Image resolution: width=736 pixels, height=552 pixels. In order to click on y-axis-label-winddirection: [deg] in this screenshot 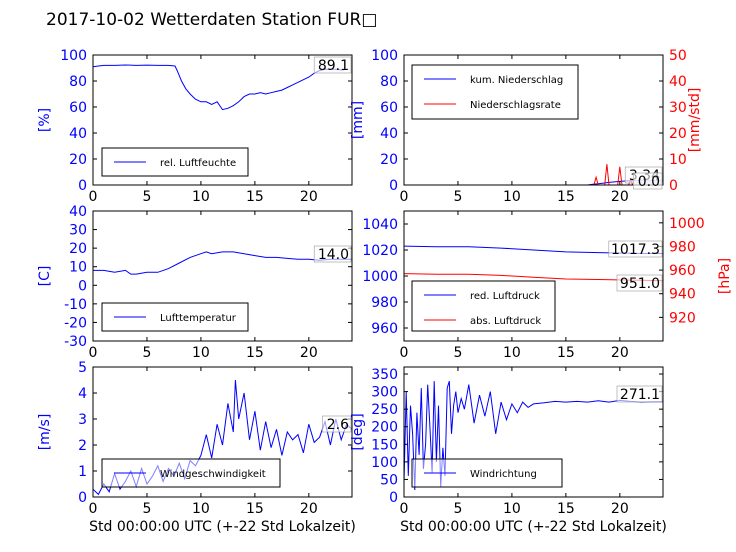, I will do `click(358, 431)`.